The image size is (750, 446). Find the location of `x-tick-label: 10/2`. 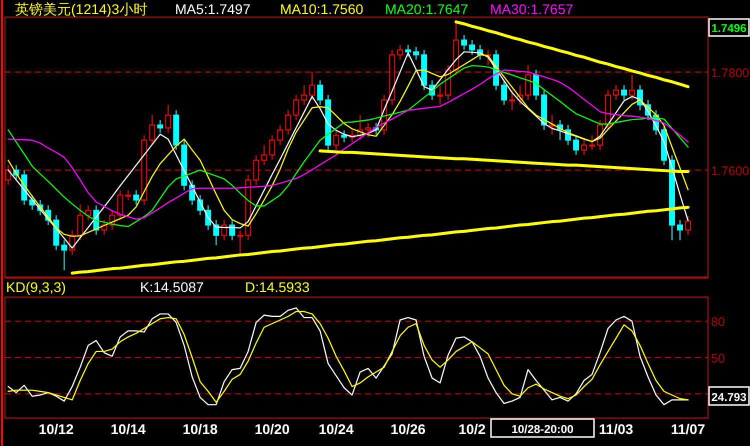

x-tick-label: 10/2 is located at coordinates (472, 429).